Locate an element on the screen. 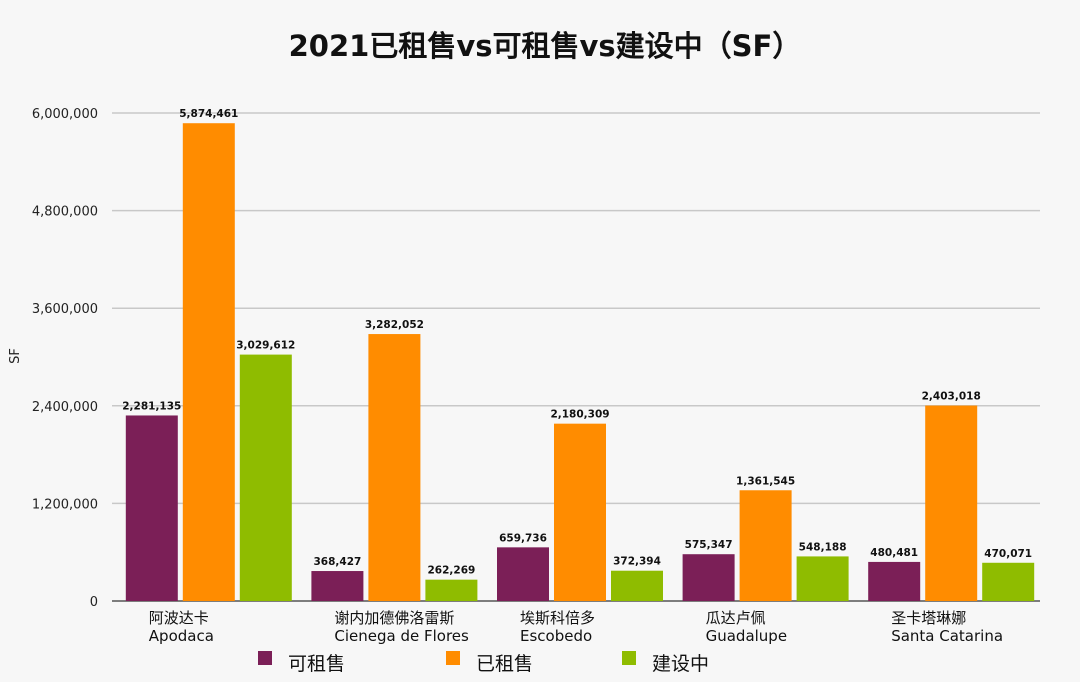 This screenshot has height=682, width=1080. y-tick-label: 1,200,000 is located at coordinates (65, 504).